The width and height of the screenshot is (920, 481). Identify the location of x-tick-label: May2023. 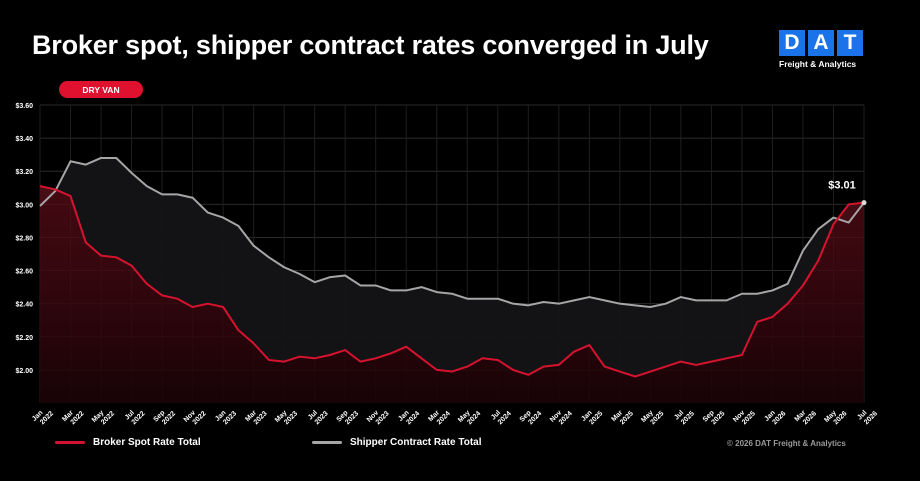
(286, 416).